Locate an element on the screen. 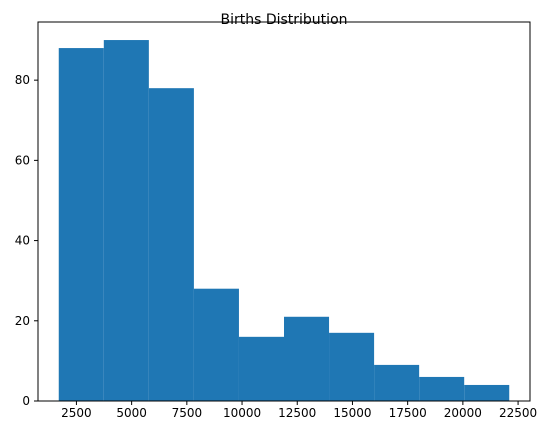 Image resolution: width=549 pixels, height=435 pixels. y-axis: 0 20 40 60 80 is located at coordinates (26, 240).